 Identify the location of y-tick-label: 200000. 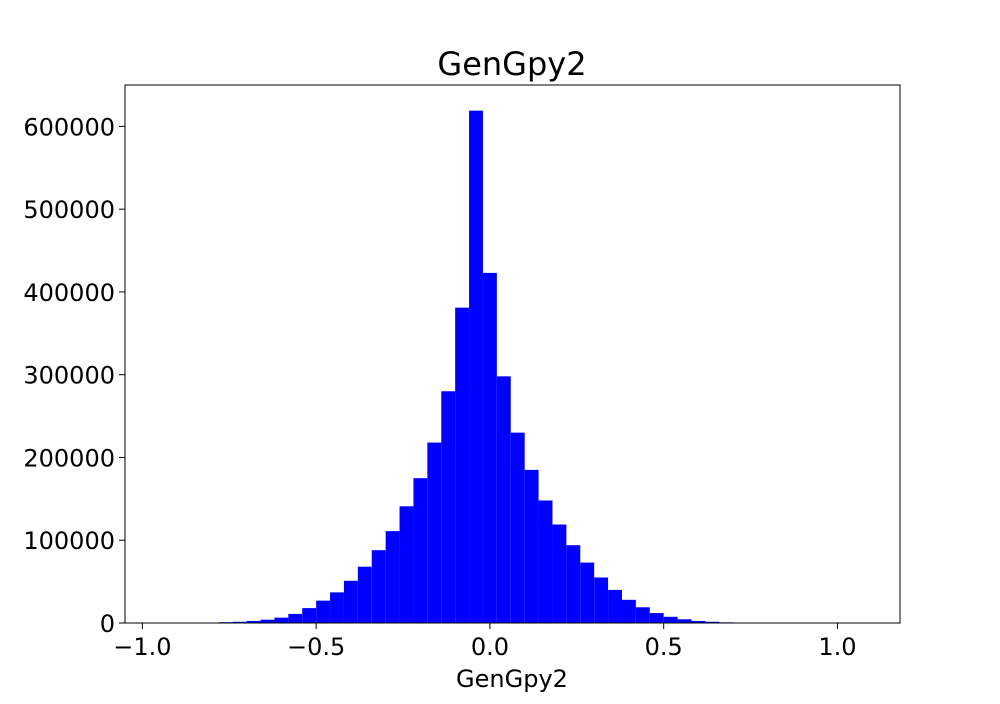
(69, 458).